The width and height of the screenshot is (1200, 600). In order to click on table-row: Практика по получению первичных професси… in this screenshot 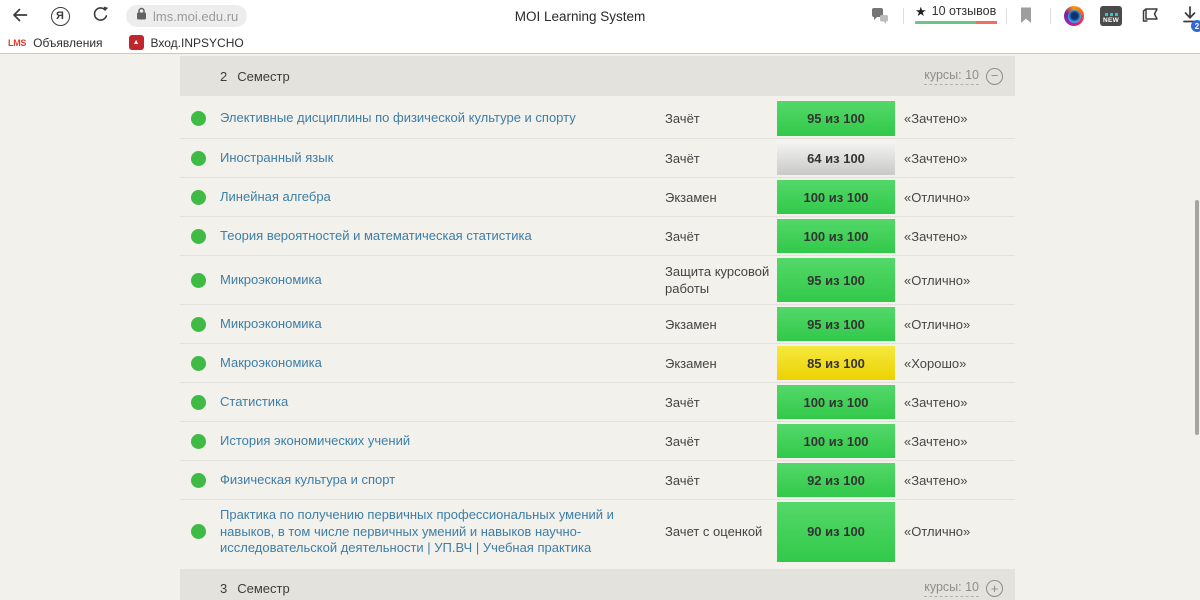, I will do `click(597, 531)`.